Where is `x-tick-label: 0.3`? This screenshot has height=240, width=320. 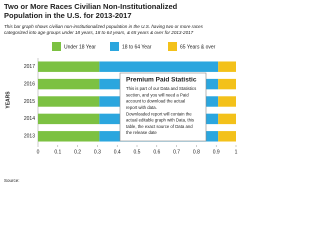
x-tick-label: 0.3 is located at coordinates (97, 152).